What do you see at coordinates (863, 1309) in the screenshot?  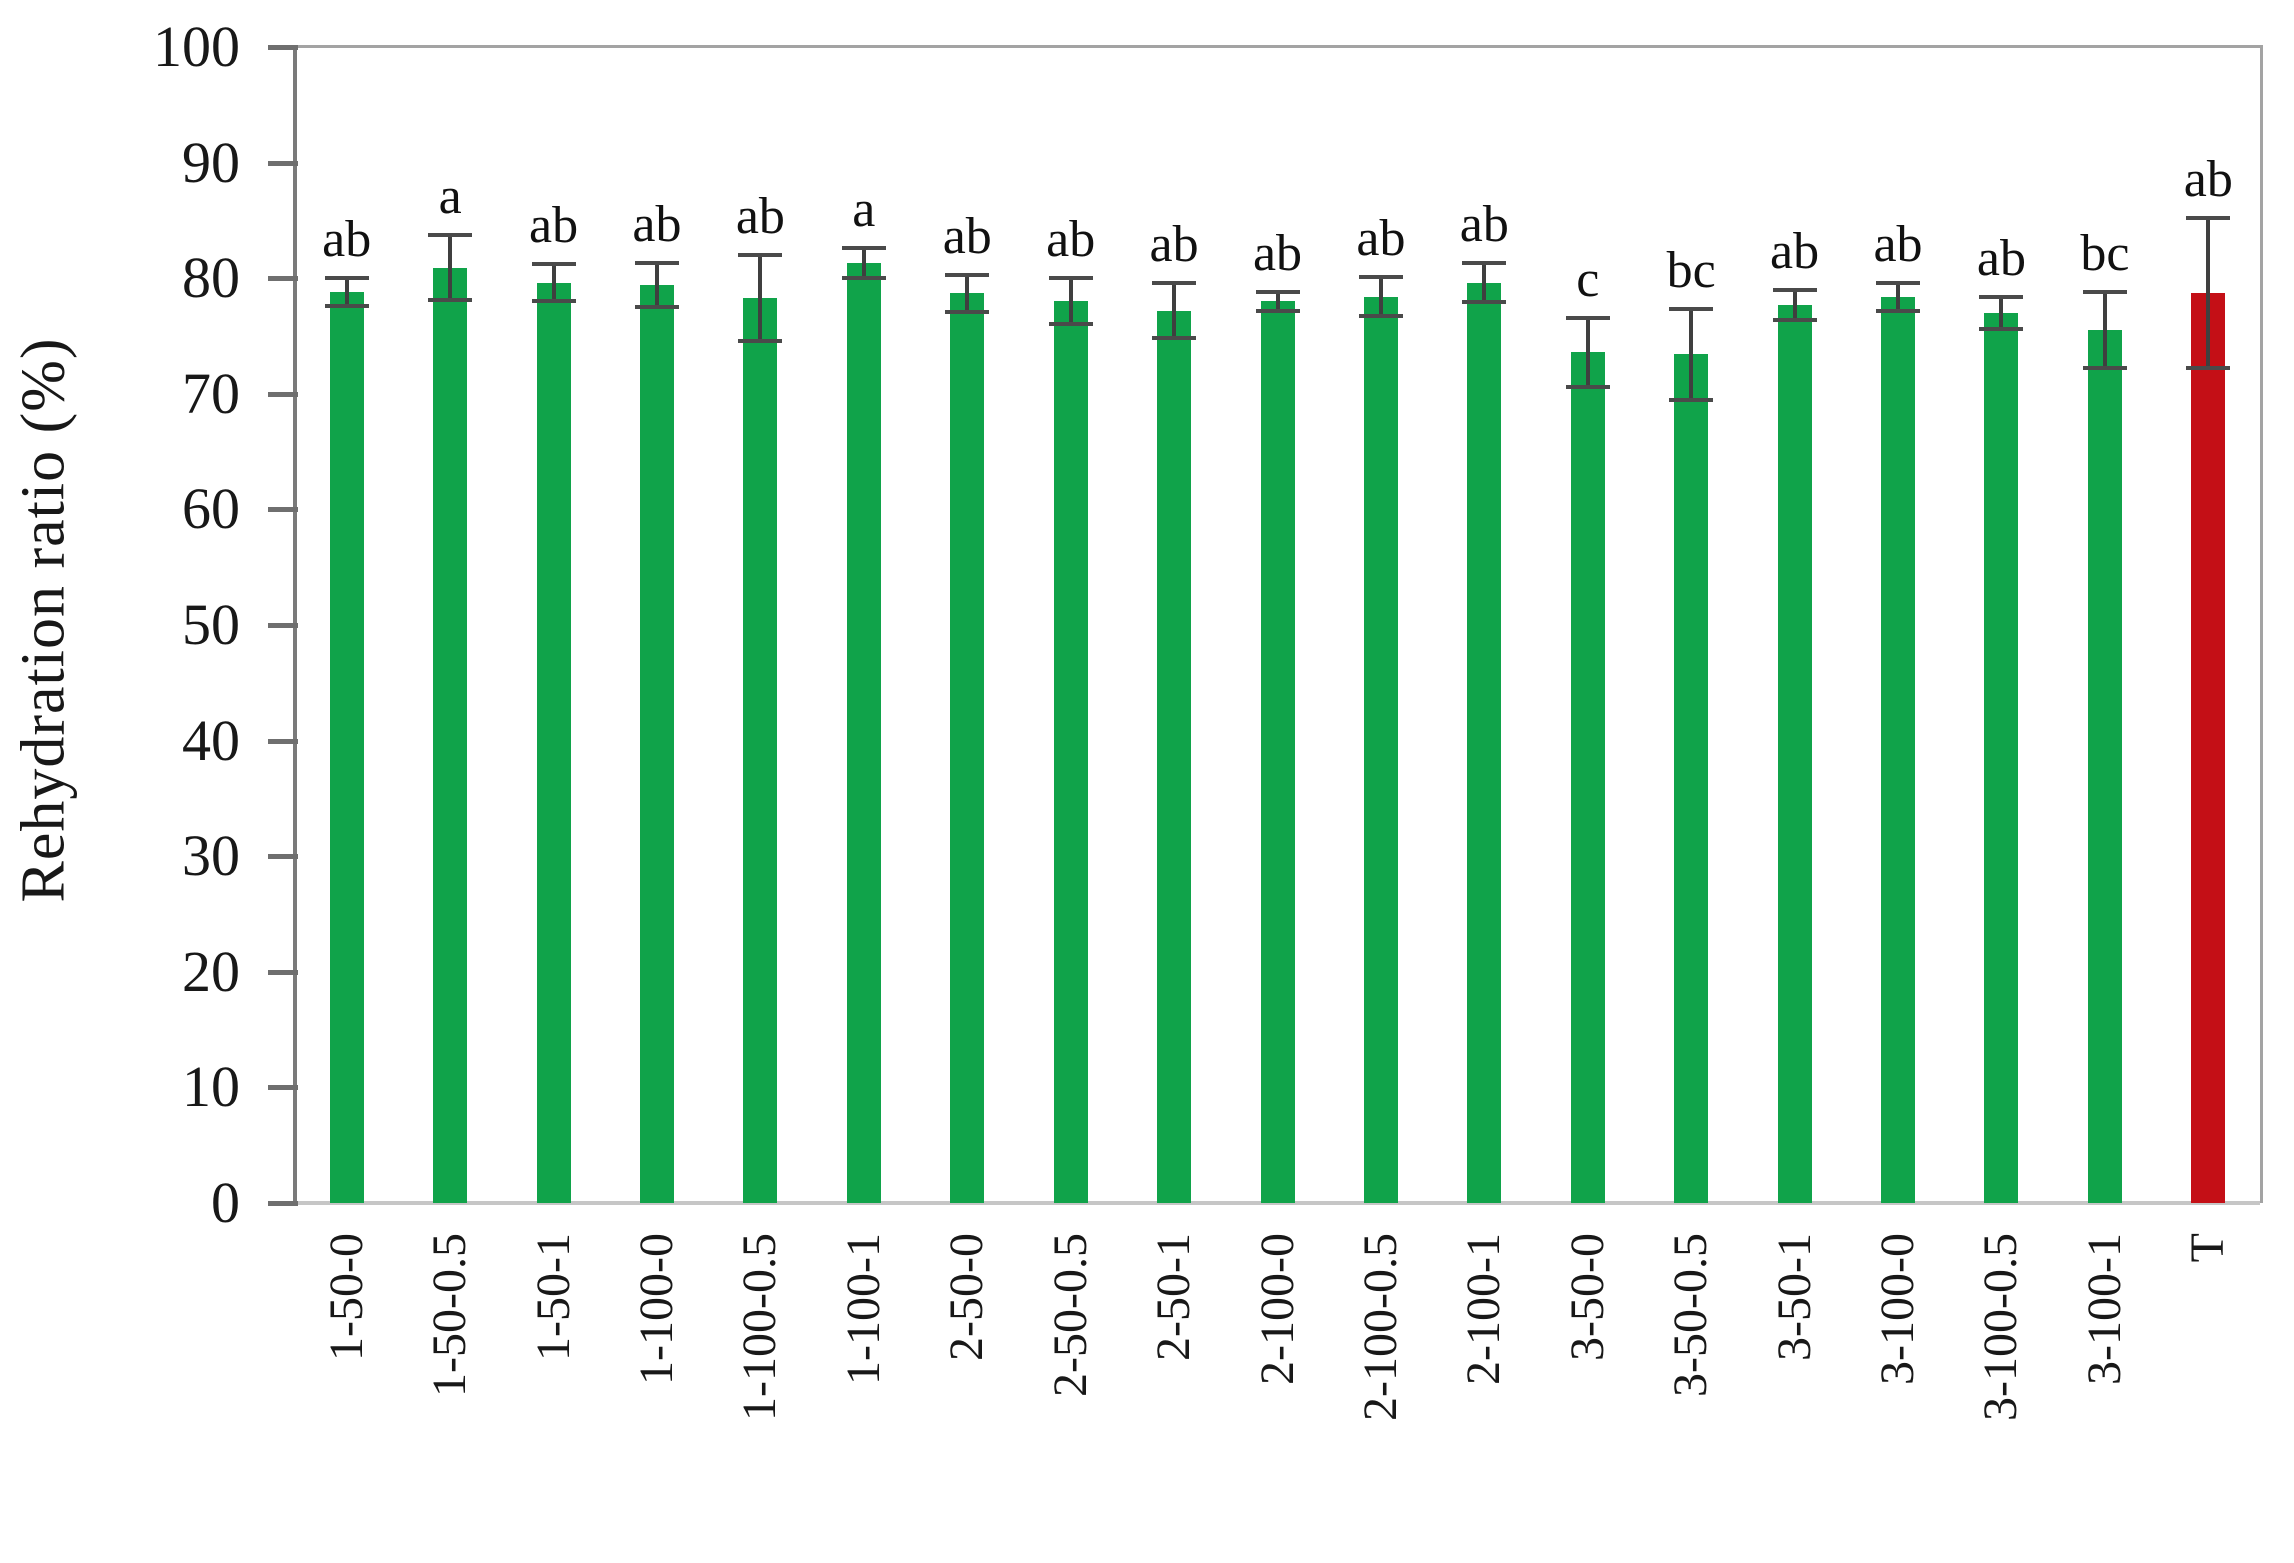 I see `x-label-1-100-1: 1-100-1` at bounding box center [863, 1309].